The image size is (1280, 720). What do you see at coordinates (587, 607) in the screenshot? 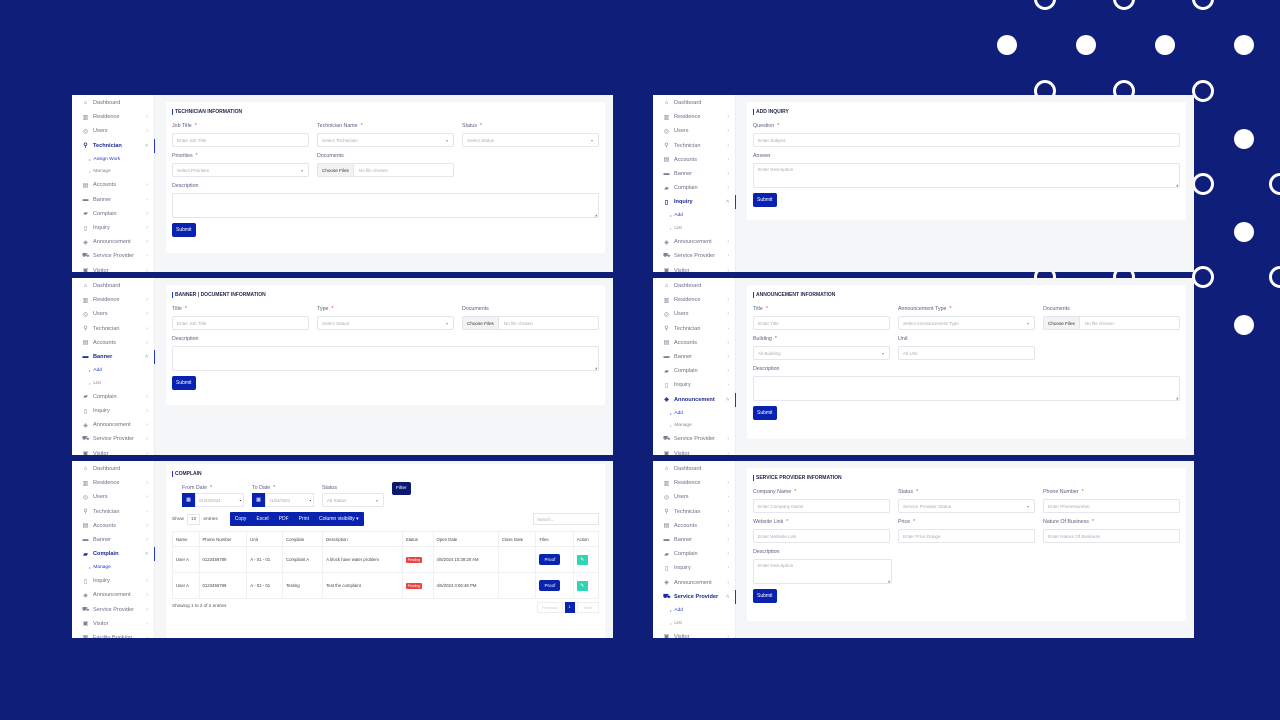
I see `next-page-button: Next` at bounding box center [587, 607].